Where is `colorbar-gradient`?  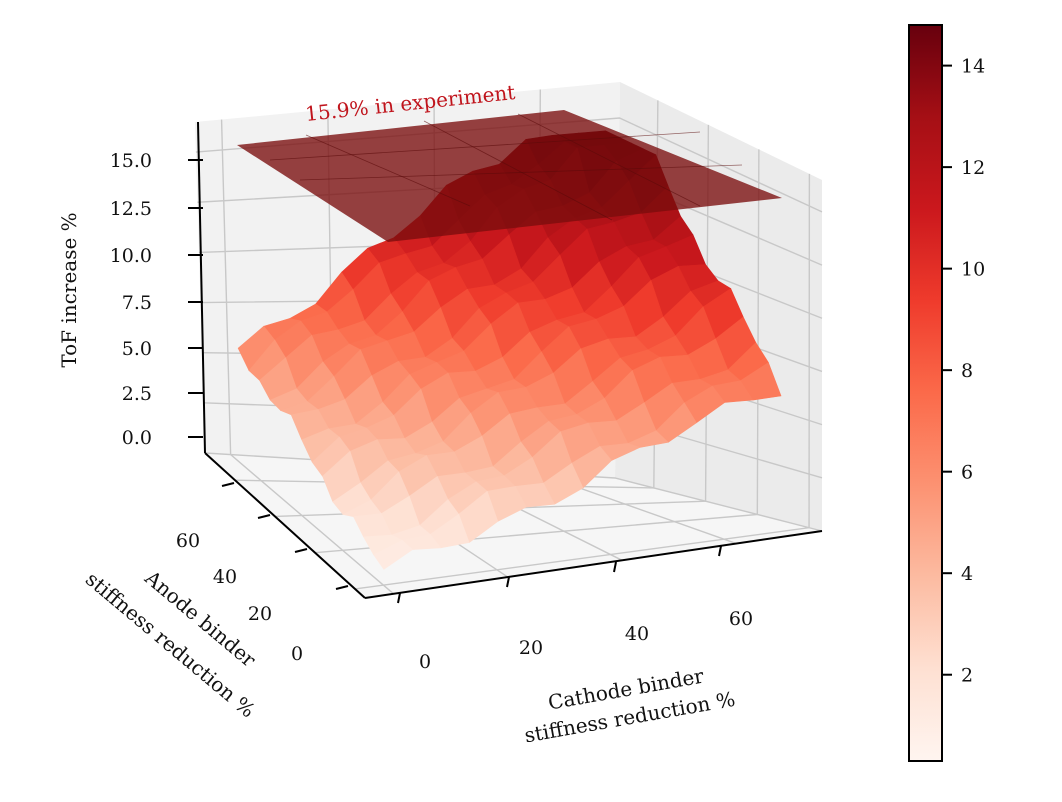
colorbar-gradient is located at coordinates (925, 393).